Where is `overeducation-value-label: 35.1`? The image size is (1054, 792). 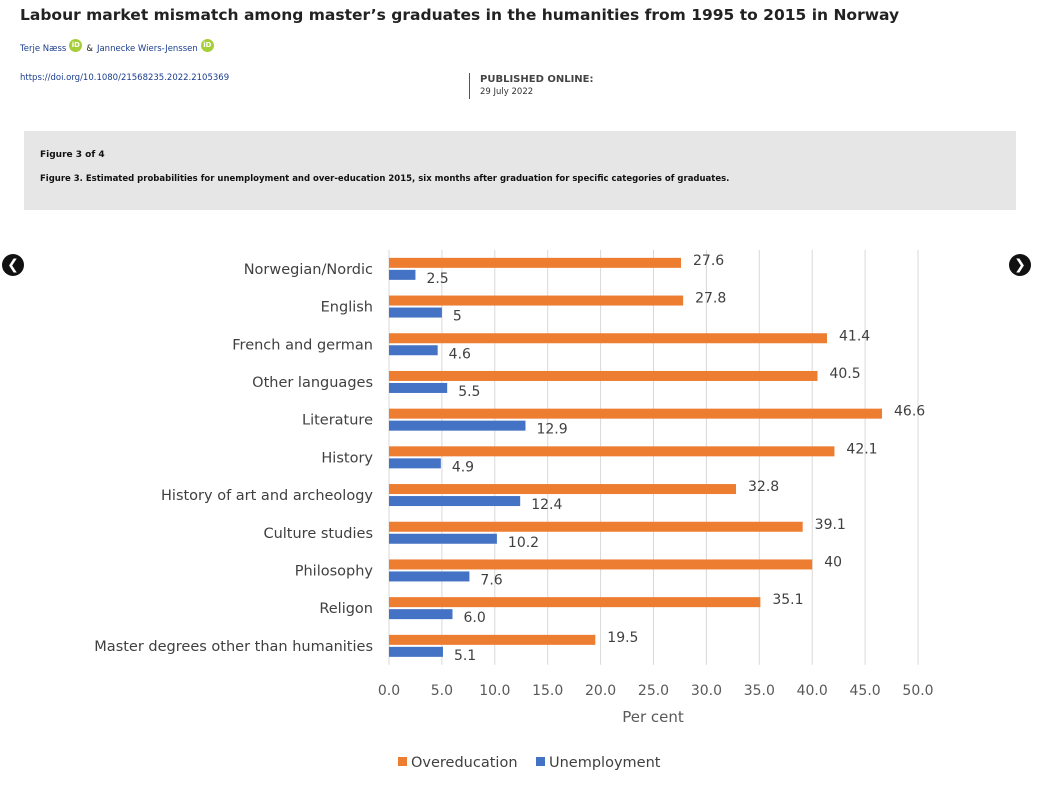
overeducation-value-label: 35.1 is located at coordinates (787, 600).